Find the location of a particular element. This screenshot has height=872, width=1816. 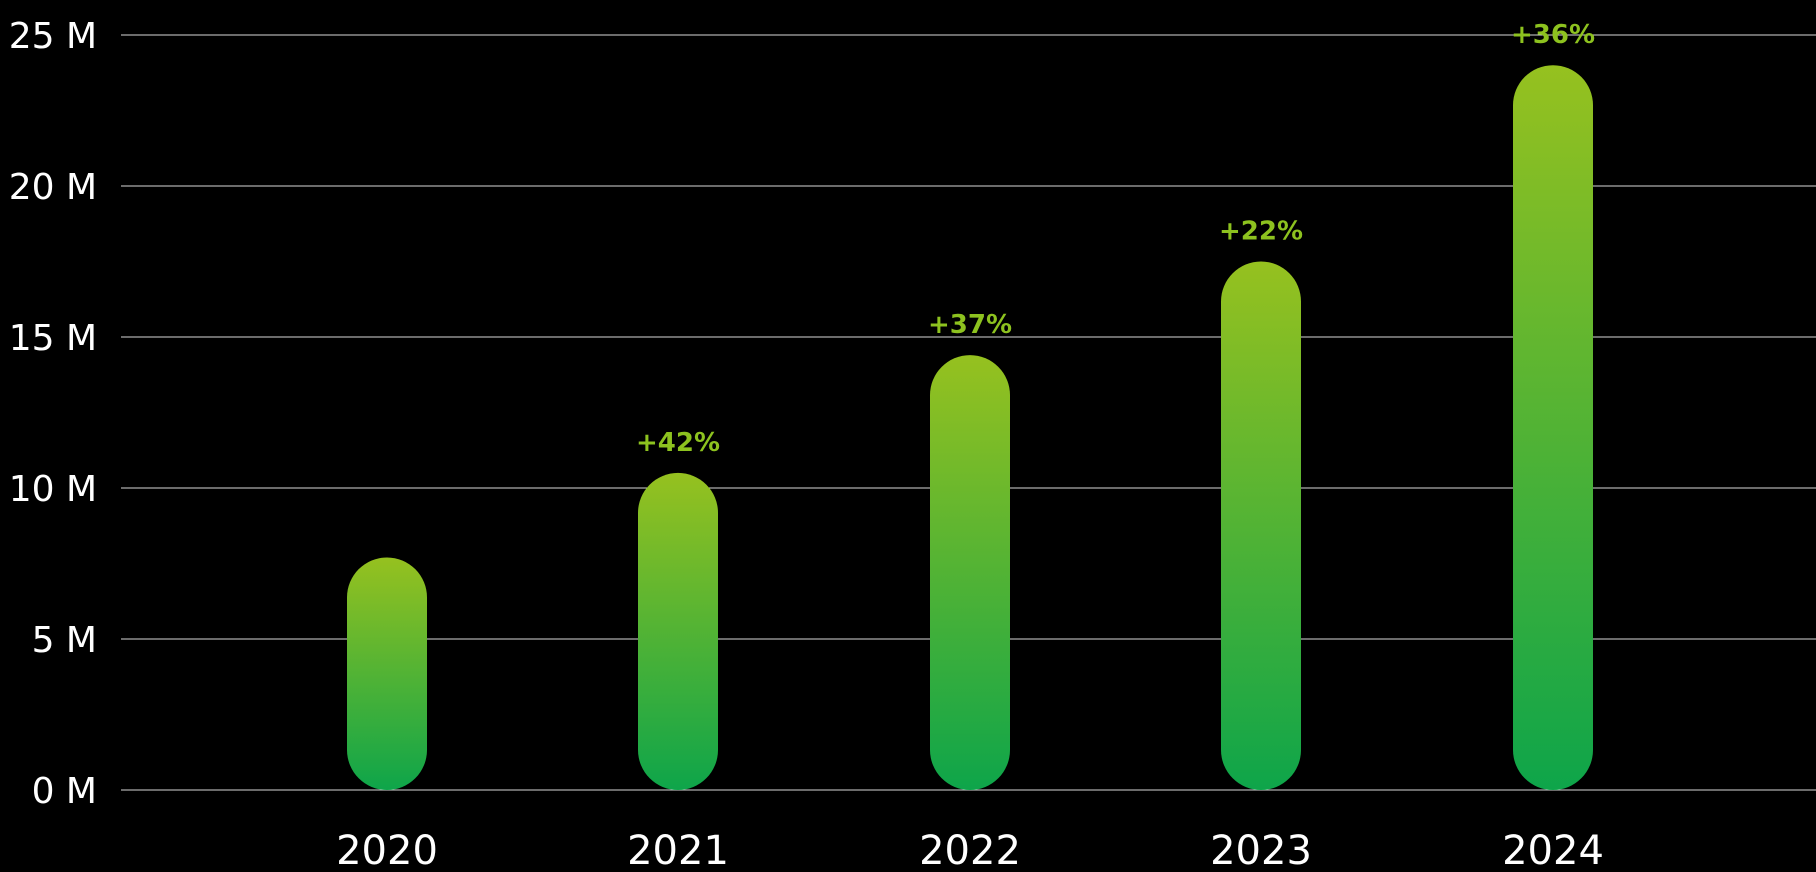

x-tick-label: 2024 is located at coordinates (1553, 850).